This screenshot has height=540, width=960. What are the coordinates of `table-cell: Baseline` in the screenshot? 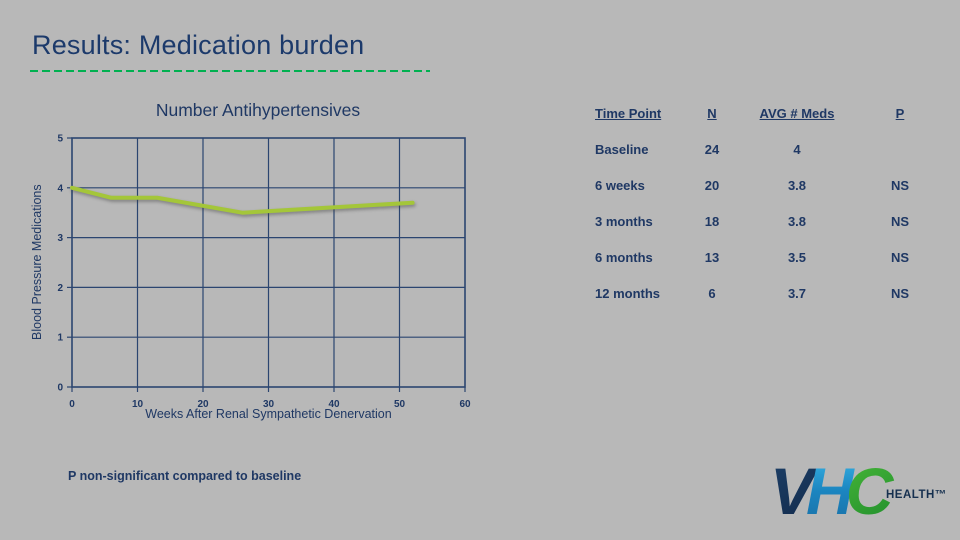 It's located at (622, 149).